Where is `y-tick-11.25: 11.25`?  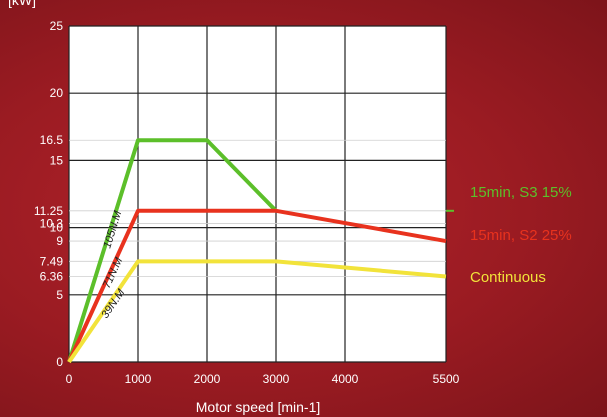 y-tick-11.25: 11.25 is located at coordinates (48, 211).